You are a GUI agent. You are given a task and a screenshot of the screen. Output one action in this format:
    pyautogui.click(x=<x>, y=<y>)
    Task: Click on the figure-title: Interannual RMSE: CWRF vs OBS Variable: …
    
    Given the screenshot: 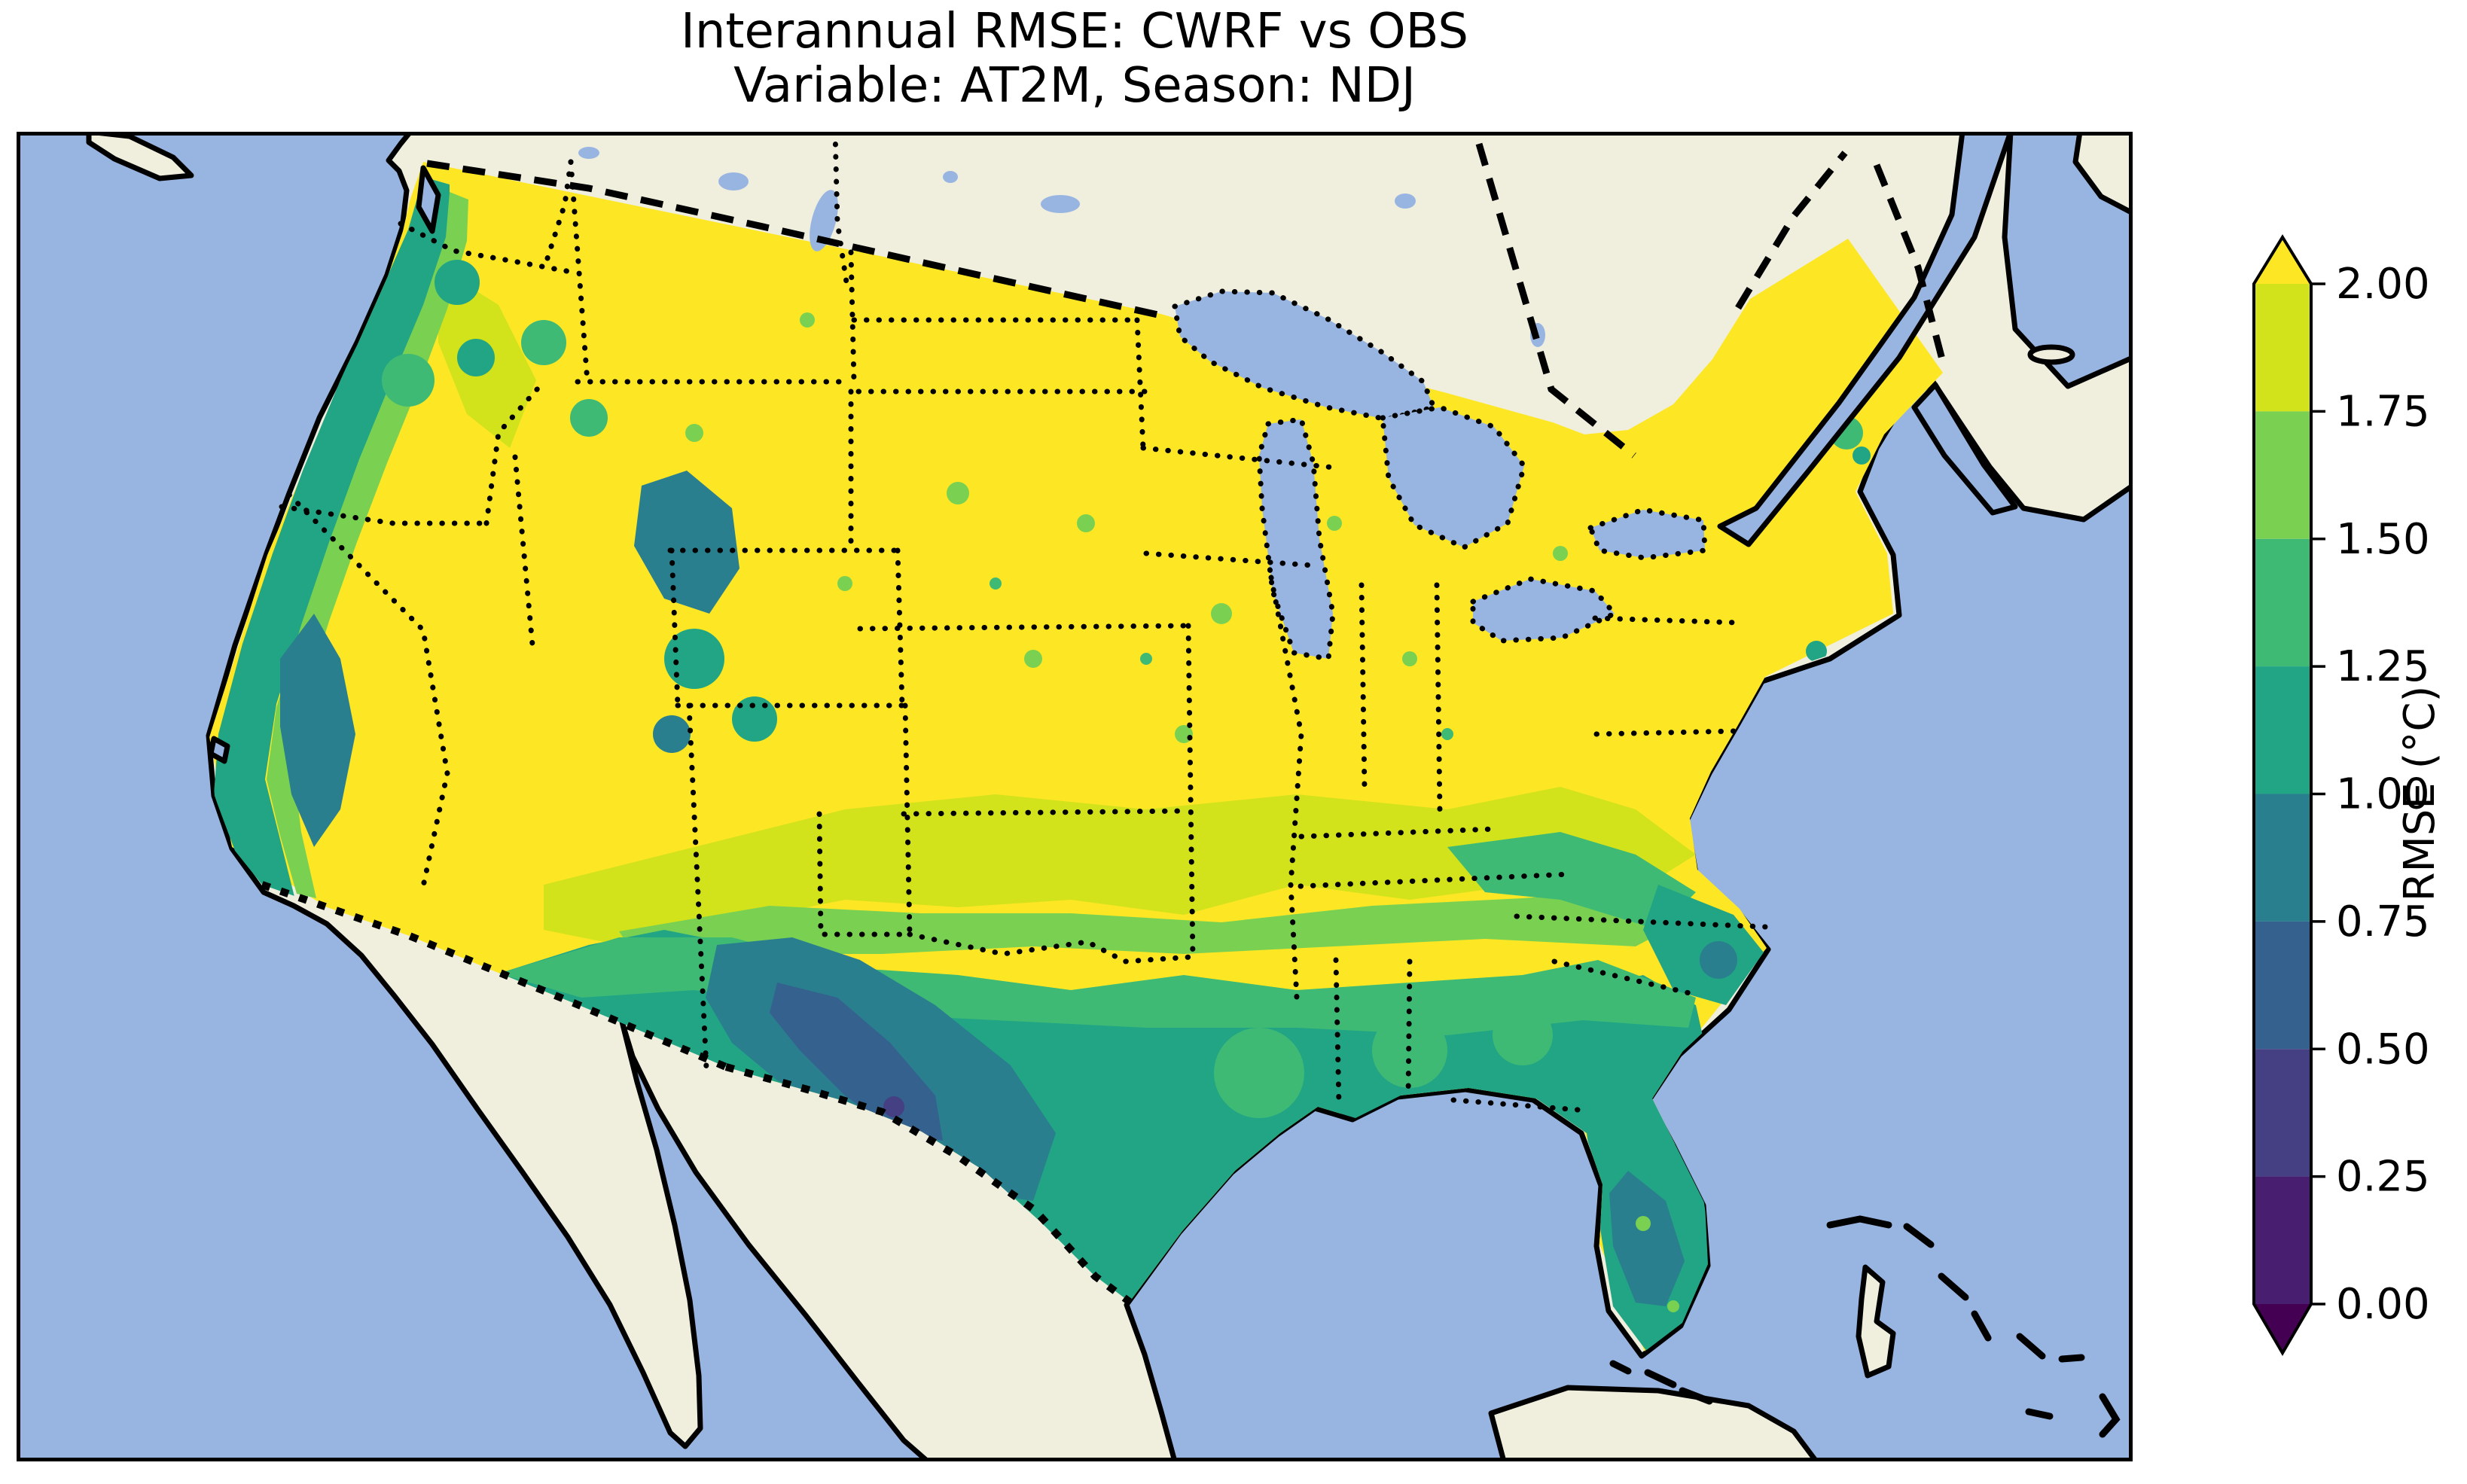 What is the action you would take?
    pyautogui.click(x=1075, y=59)
    